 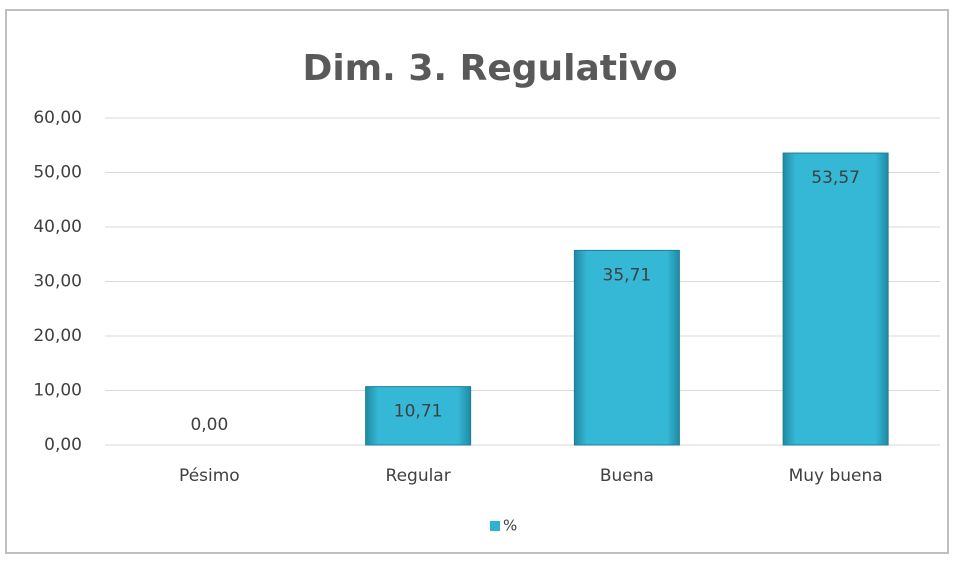 I want to click on data-label: 10,71, so click(x=418, y=412).